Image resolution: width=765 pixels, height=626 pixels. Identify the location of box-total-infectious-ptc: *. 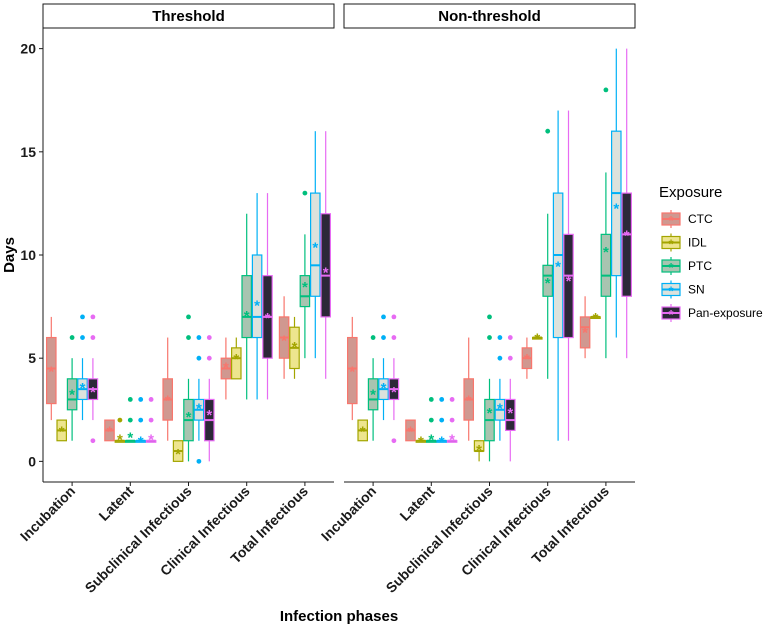
(606, 223).